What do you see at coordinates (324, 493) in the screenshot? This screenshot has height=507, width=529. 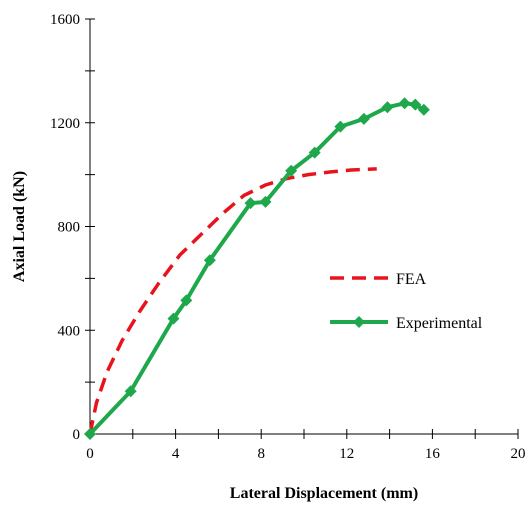 I see `x-axis-title: Lateral Displacement (mm)` at bounding box center [324, 493].